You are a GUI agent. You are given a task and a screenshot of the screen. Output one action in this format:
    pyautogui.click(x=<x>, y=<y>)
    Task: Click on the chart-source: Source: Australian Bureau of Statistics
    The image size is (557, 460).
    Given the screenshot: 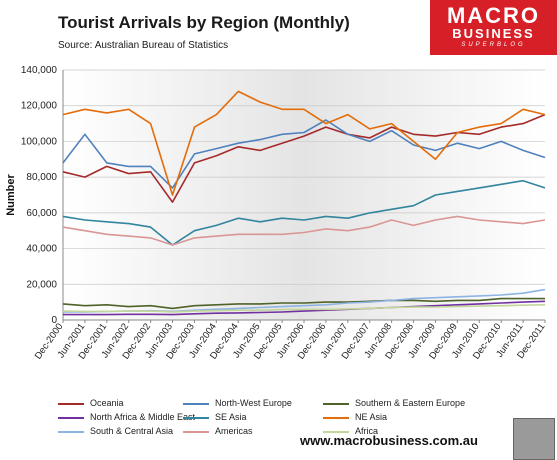 What is the action you would take?
    pyautogui.click(x=143, y=45)
    